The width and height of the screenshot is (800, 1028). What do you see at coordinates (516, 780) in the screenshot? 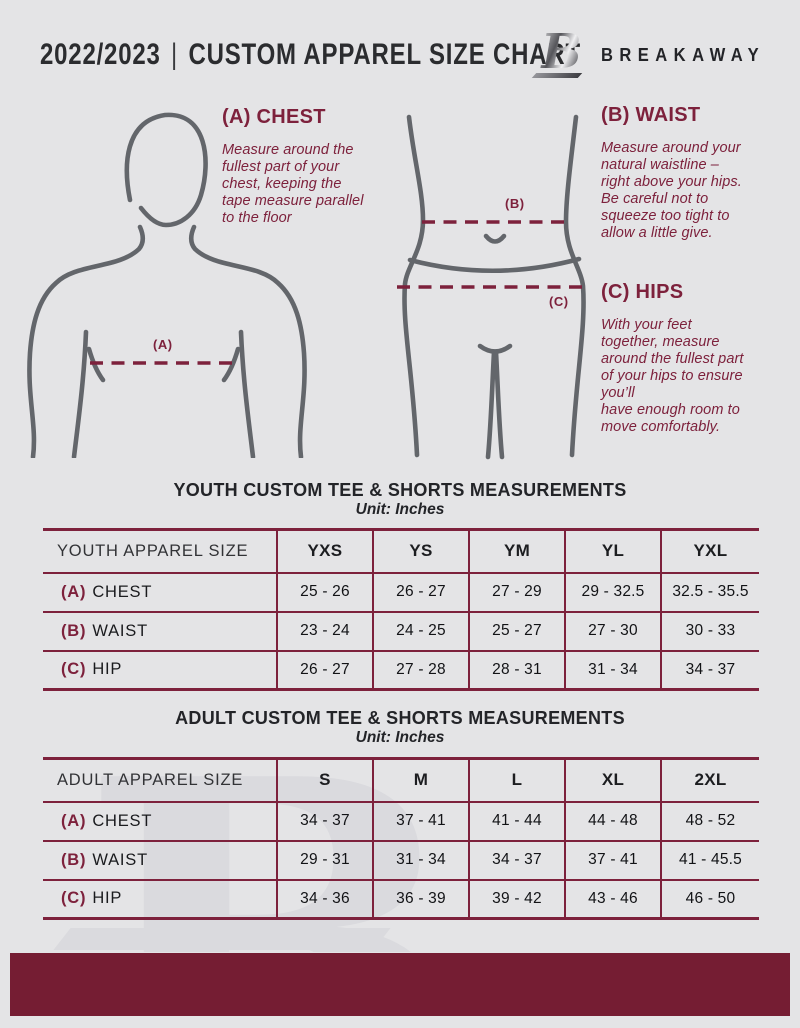
I see `adult-col-l: L` at bounding box center [516, 780].